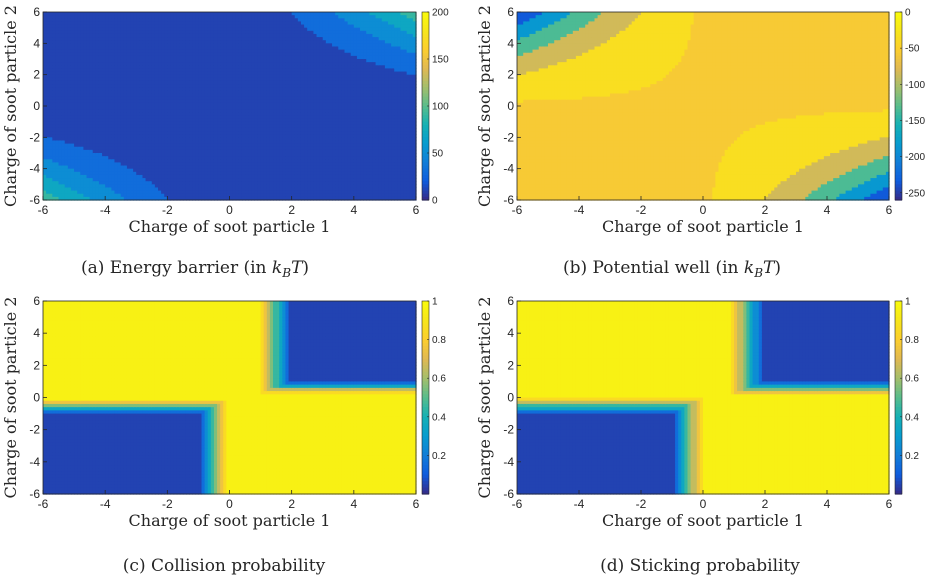 This screenshot has width=928, height=585. I want to click on contour-fill, so click(230, 106).